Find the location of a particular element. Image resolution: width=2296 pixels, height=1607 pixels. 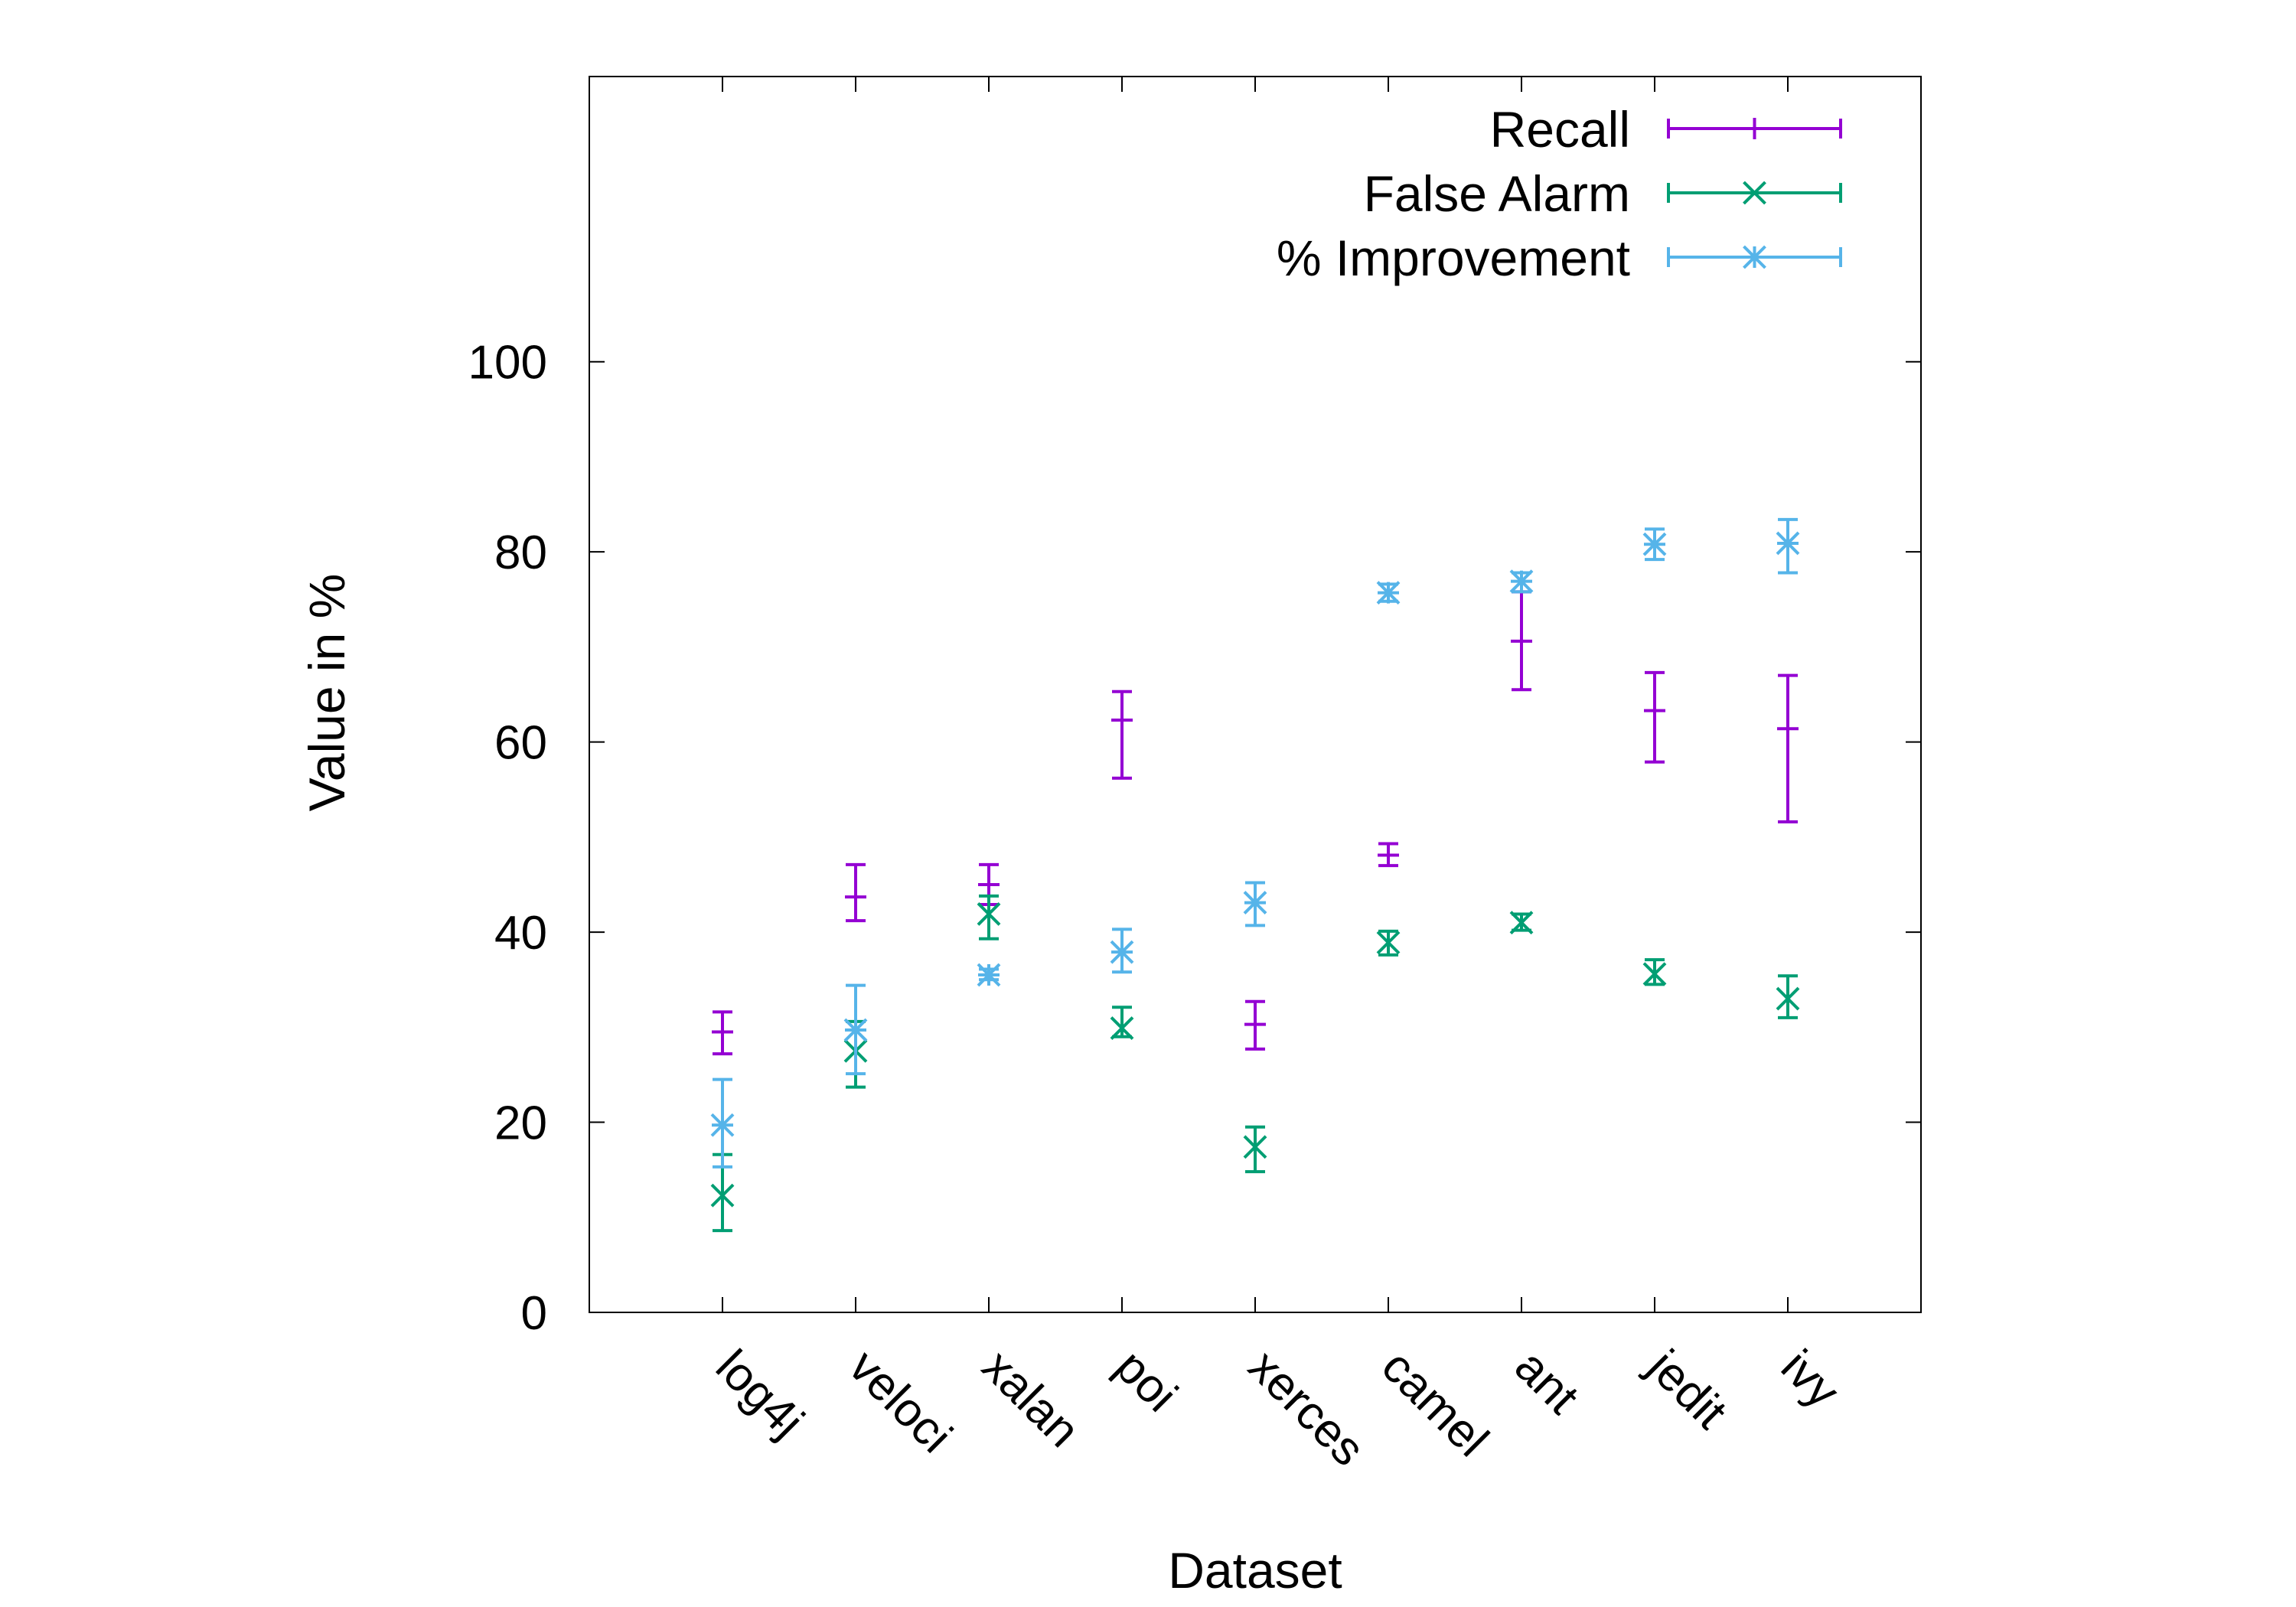

y-tick-label: 100 is located at coordinates (507, 363).